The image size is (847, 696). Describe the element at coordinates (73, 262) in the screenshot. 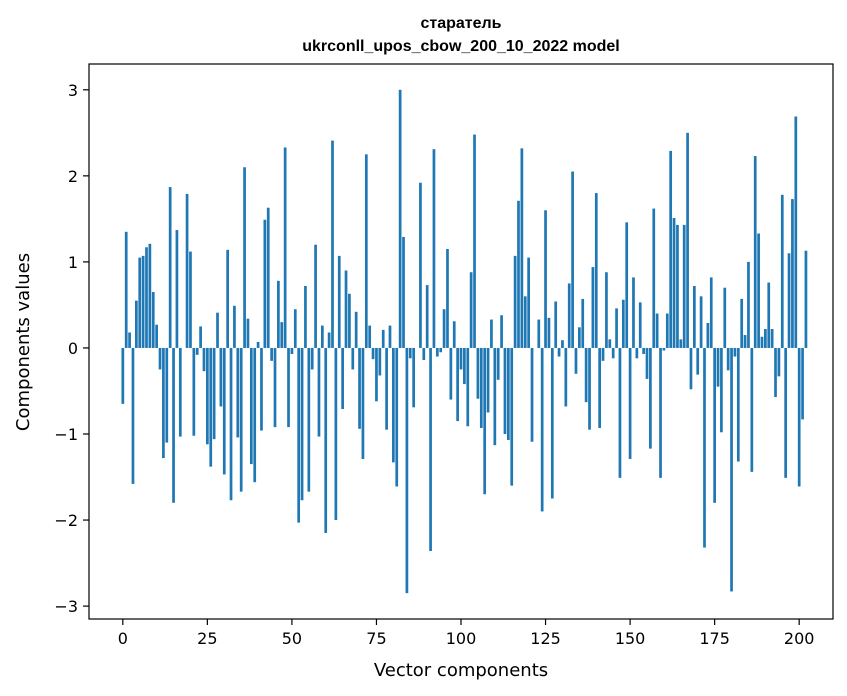

I see `y-tick-label: 1` at that location.